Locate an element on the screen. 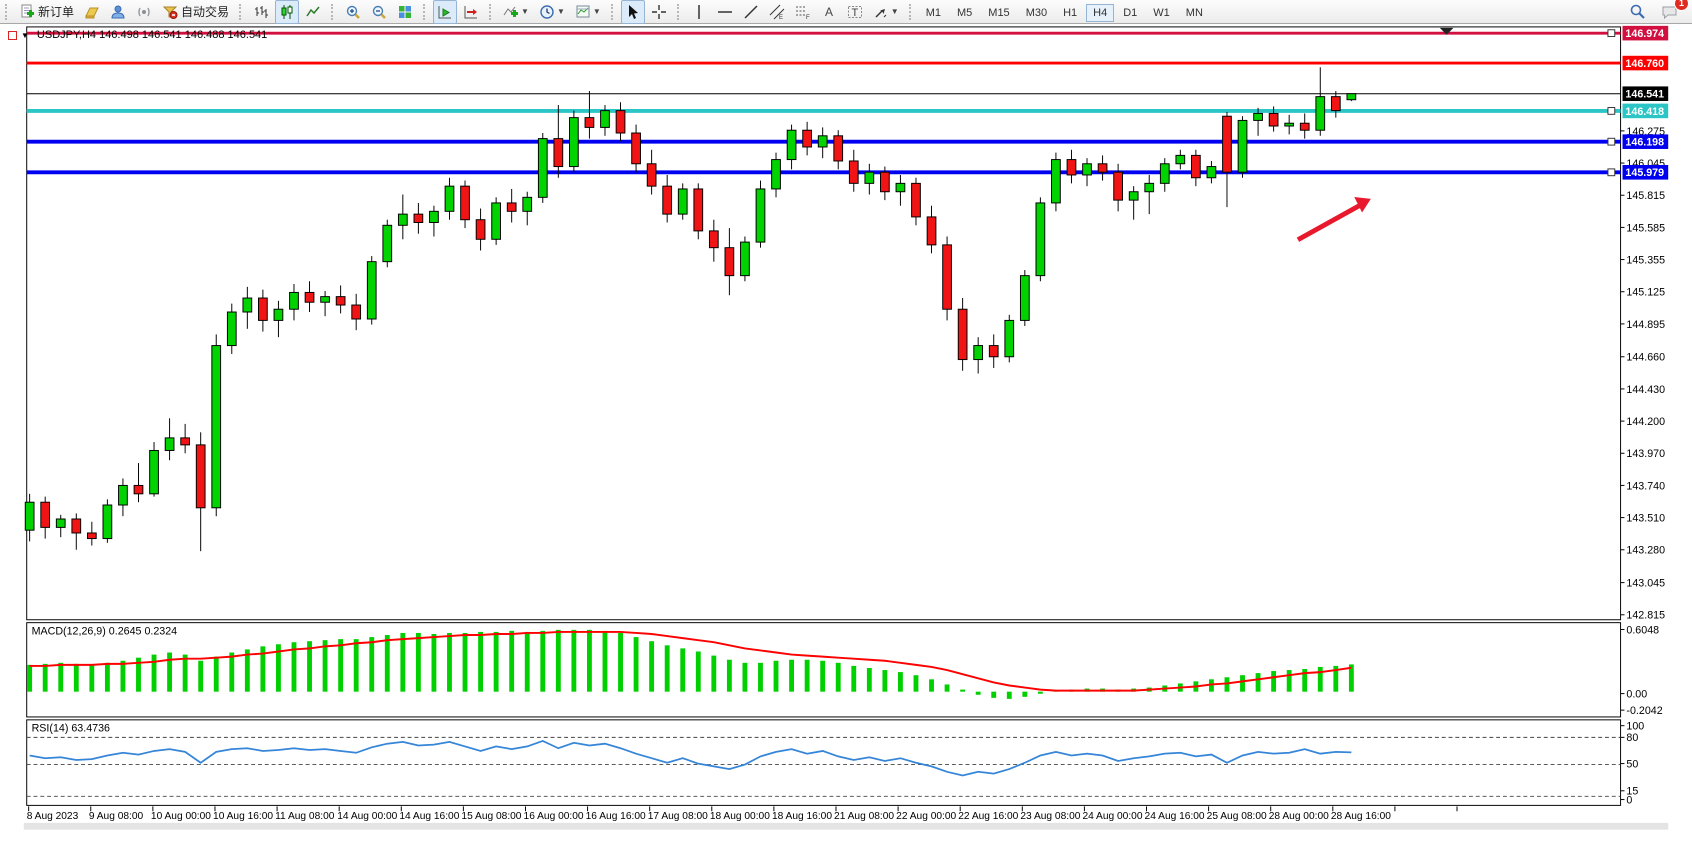 The width and height of the screenshot is (1692, 853). price-tick-label: 144.200 is located at coordinates (1645, 422).